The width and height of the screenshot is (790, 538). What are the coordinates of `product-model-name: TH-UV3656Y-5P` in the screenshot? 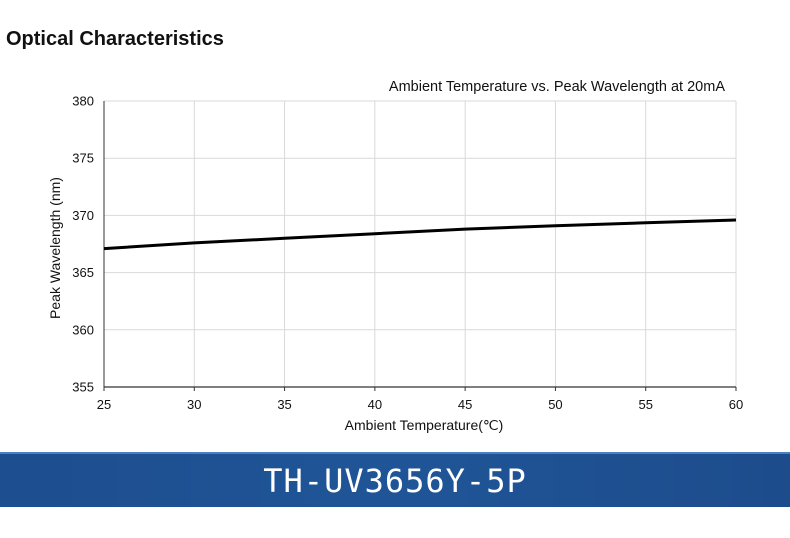 It's located at (395, 480).